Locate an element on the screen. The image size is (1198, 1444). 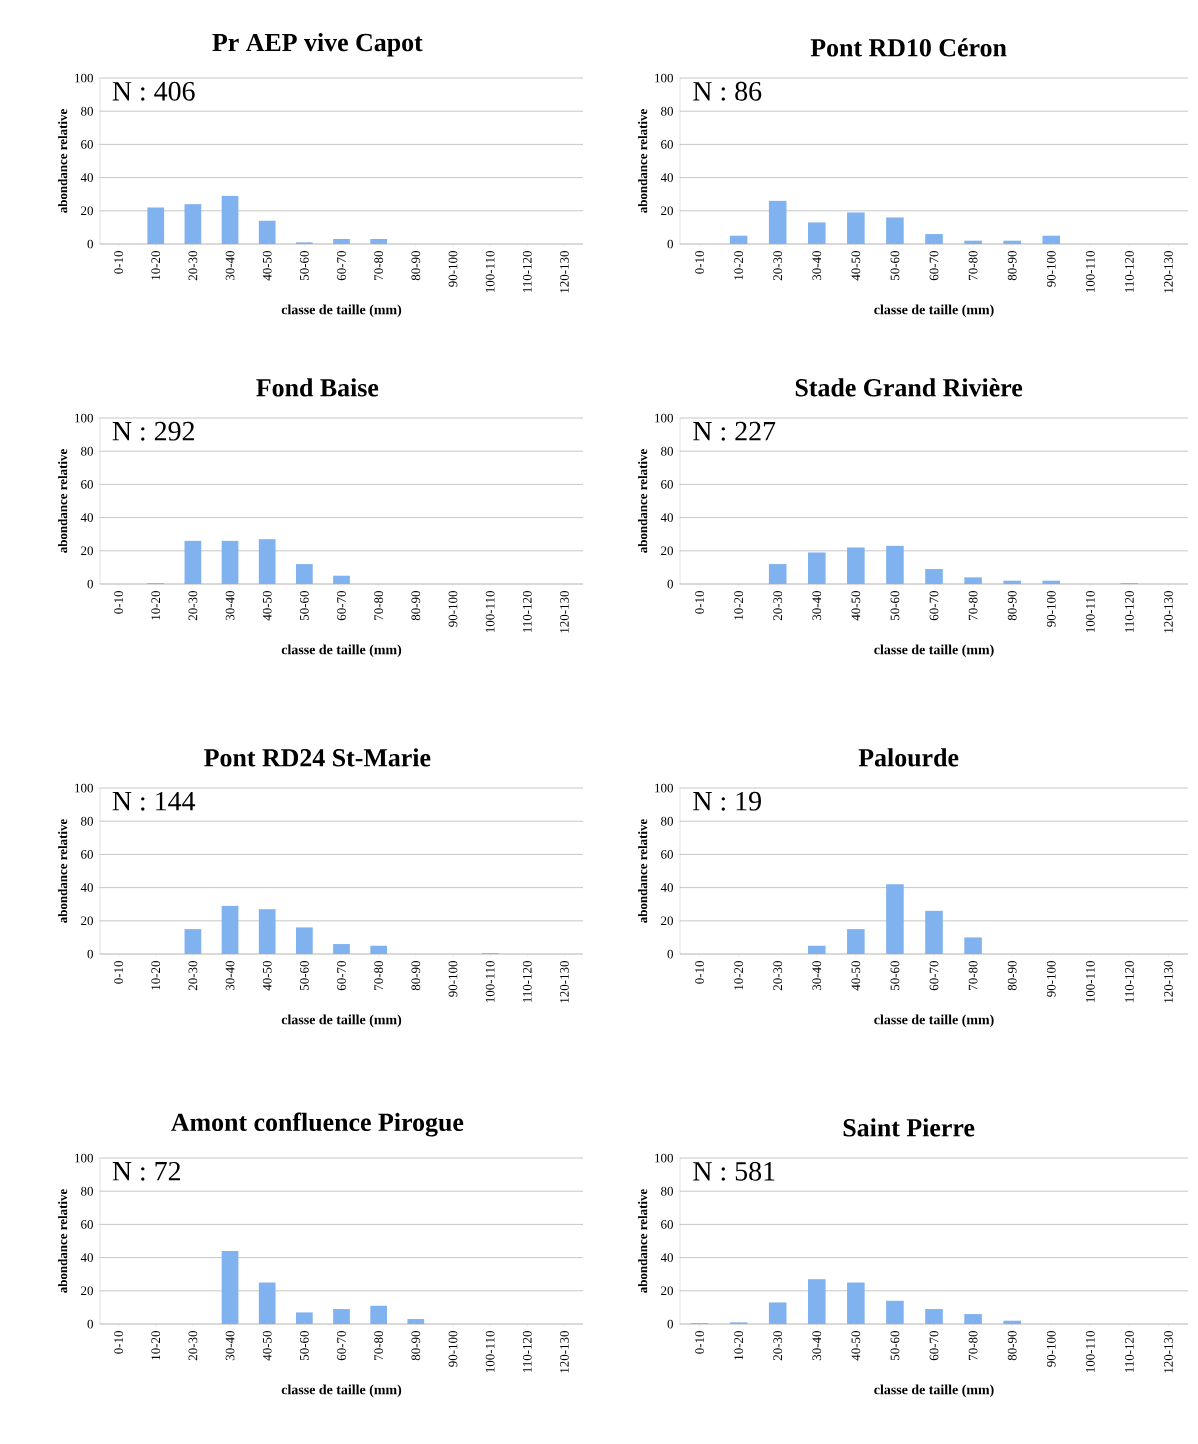
chart-title: Palourde is located at coordinates (908, 757).